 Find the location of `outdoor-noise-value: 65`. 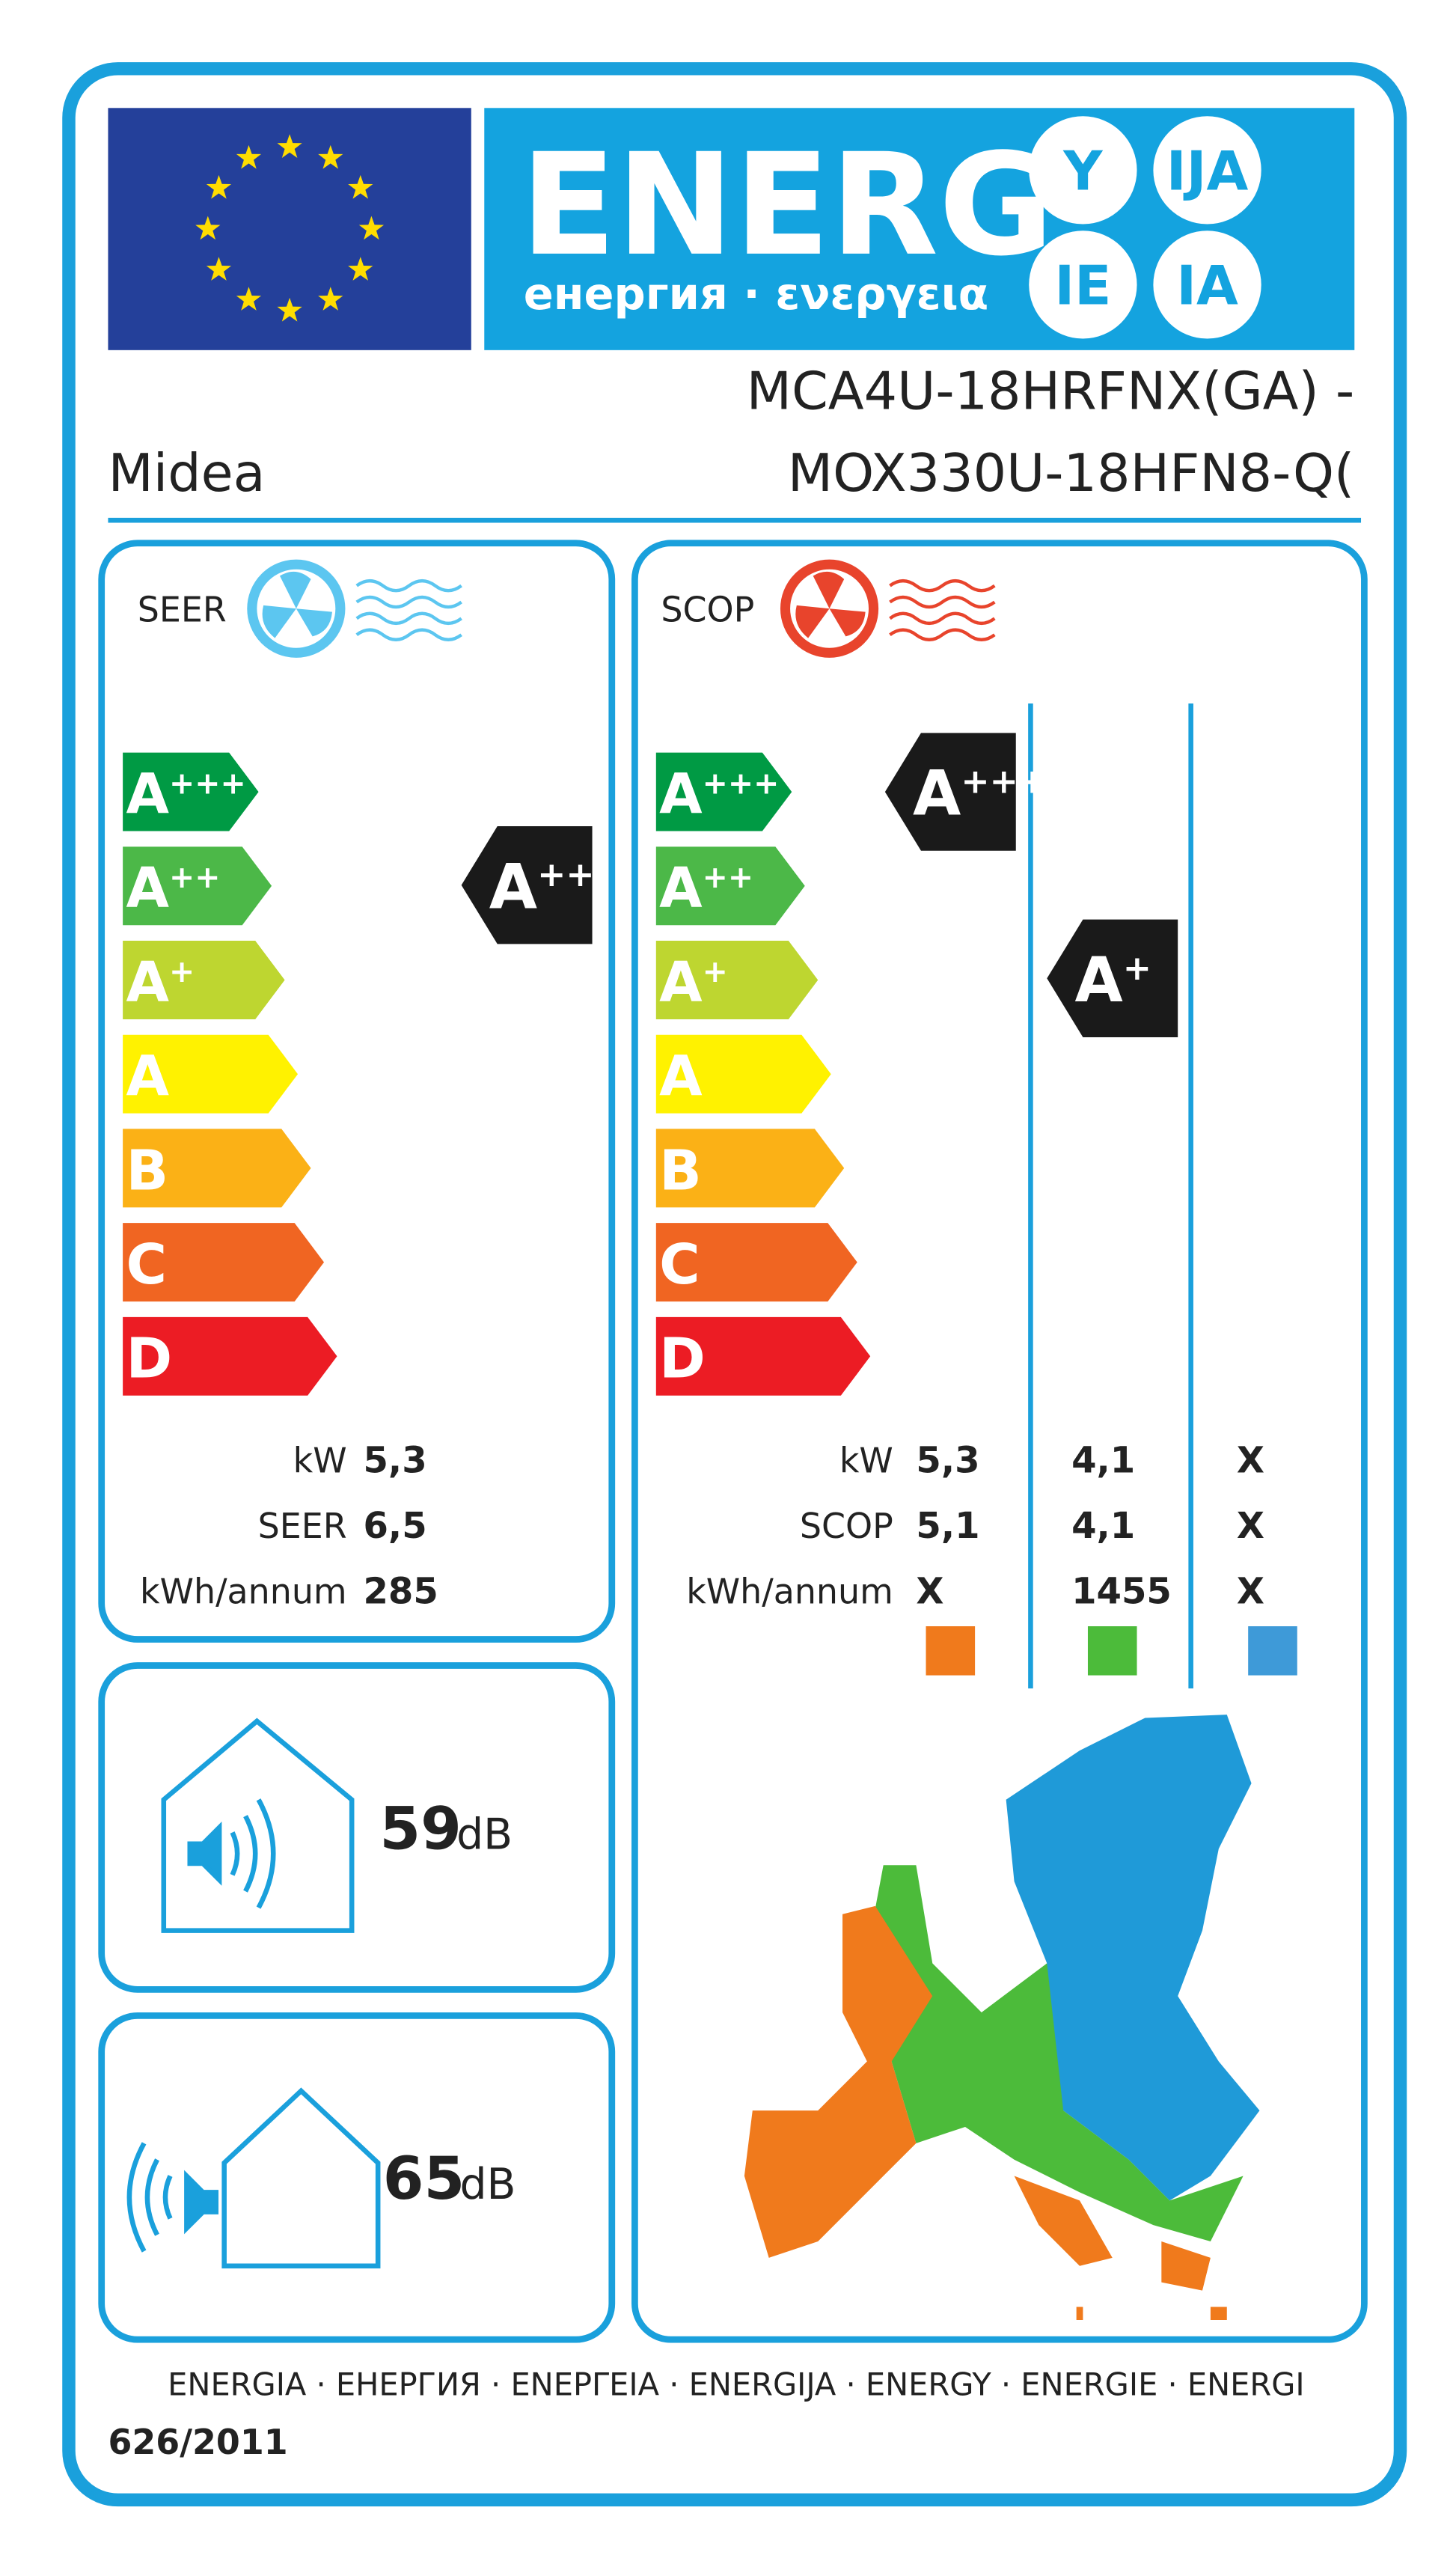

outdoor-noise-value: 65 is located at coordinates (424, 2179).